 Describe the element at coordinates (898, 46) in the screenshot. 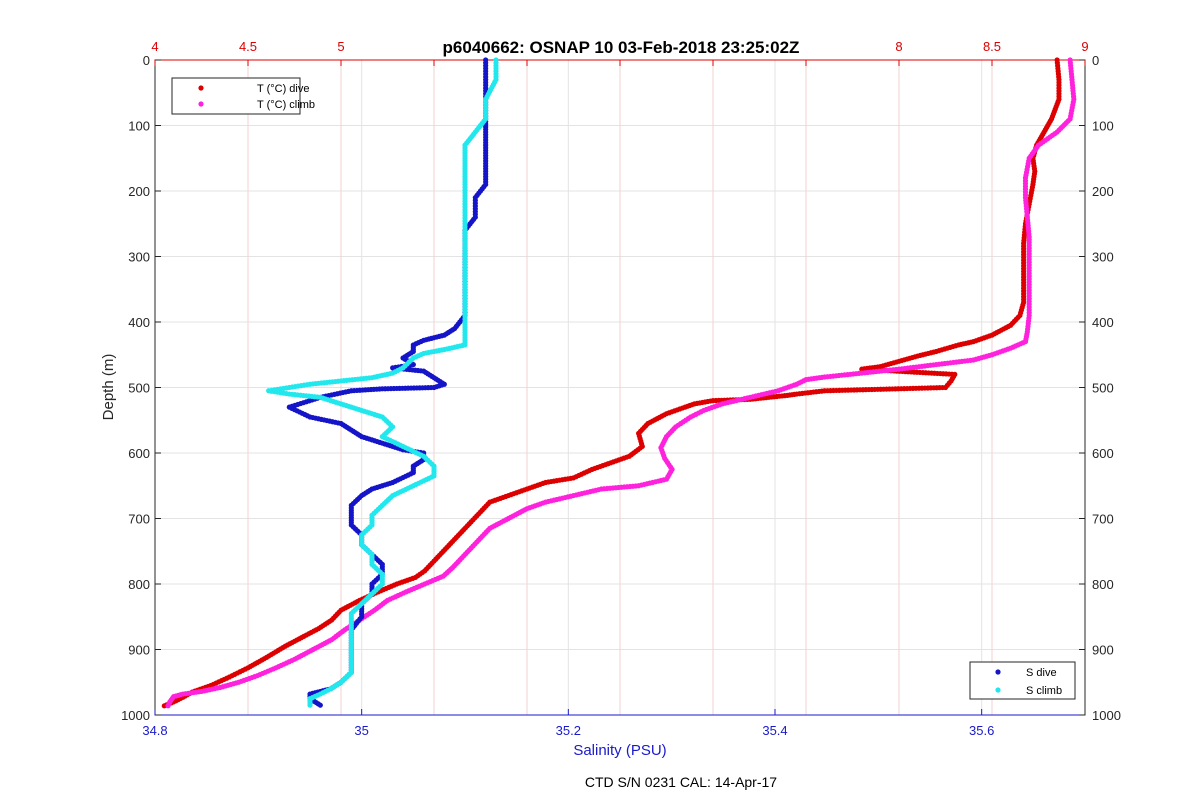

I see `x-top-tick-label: 8` at that location.